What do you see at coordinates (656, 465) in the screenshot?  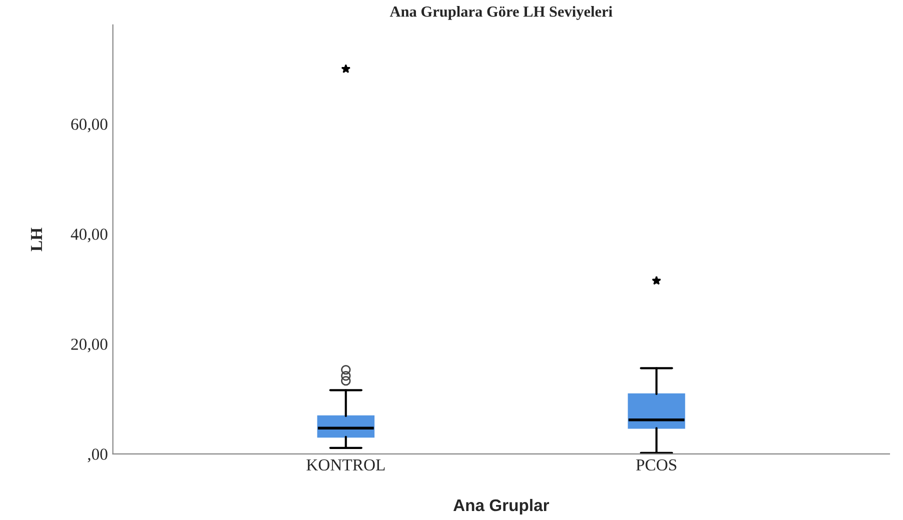 I see `x-tick-label: PCOS` at bounding box center [656, 465].